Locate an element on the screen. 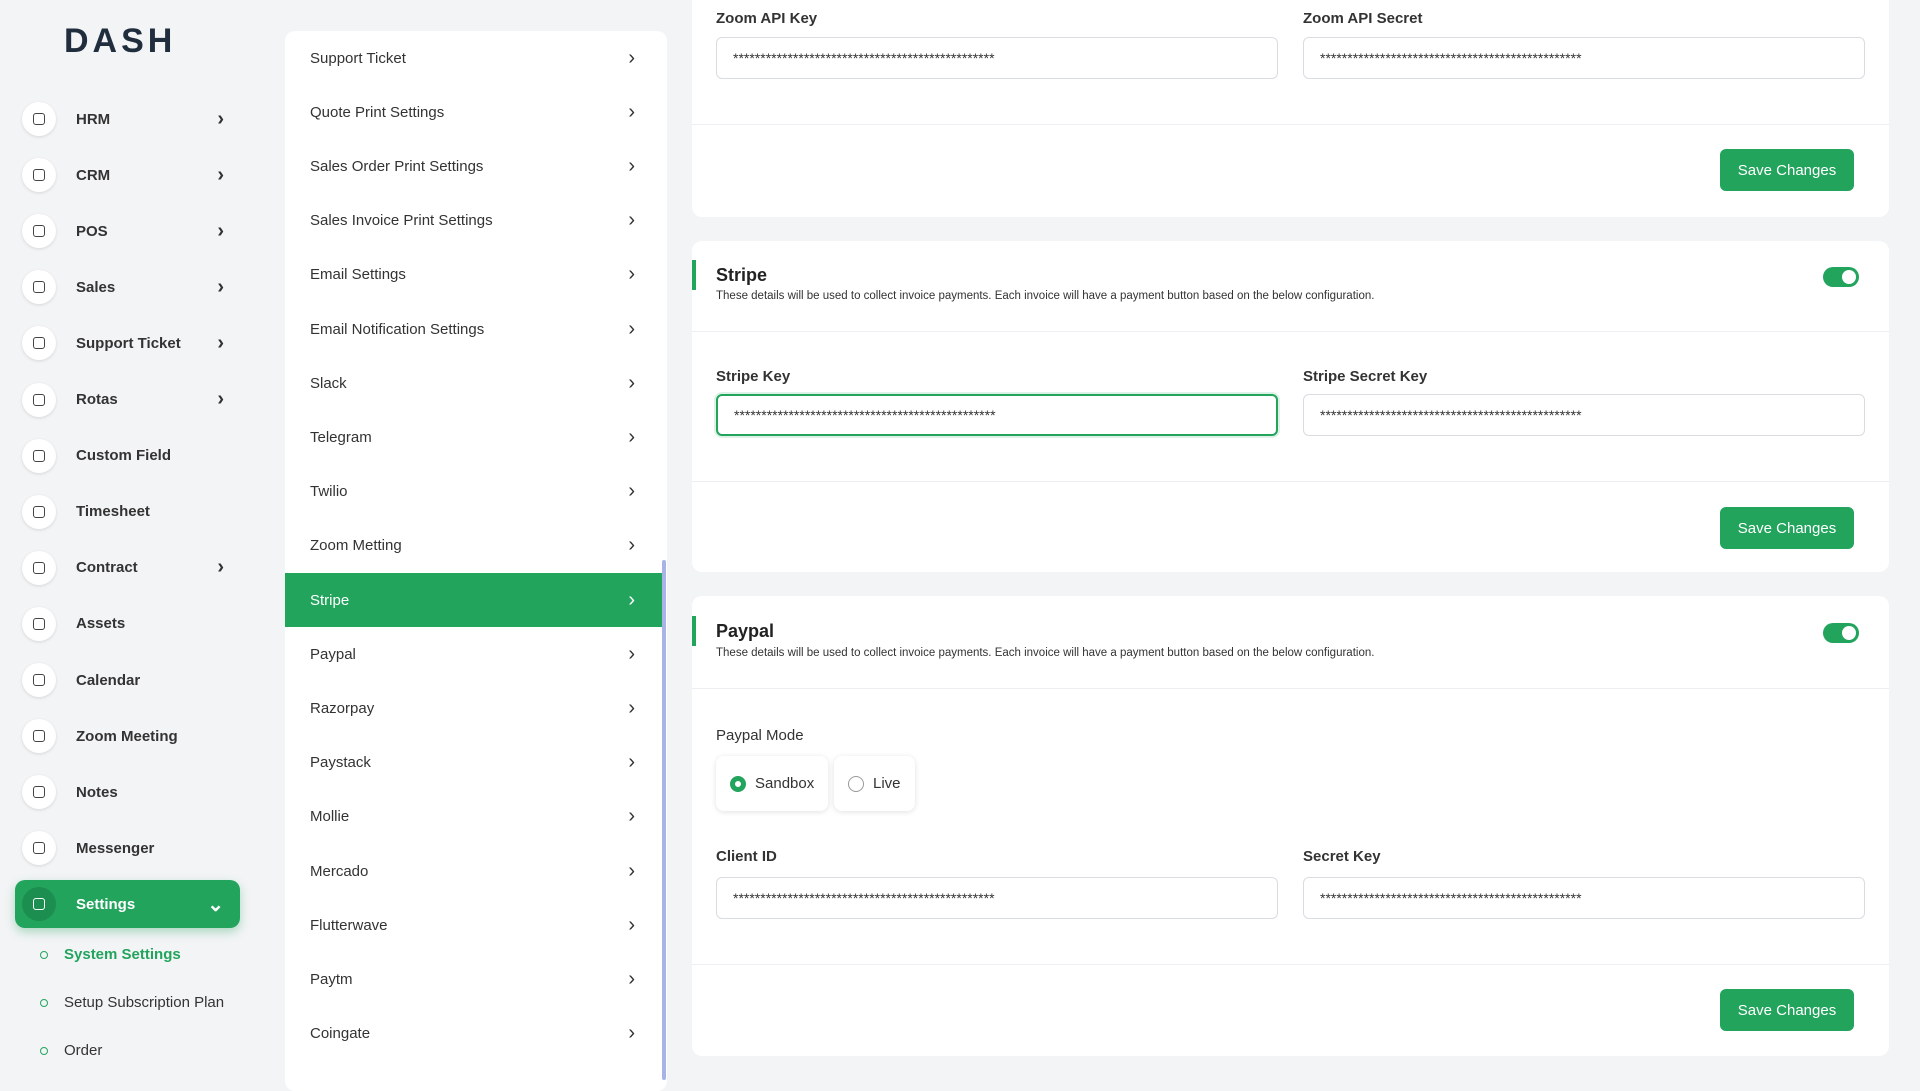 This screenshot has width=1920, height=1091. submenu-item: Order is located at coordinates (71, 1050).